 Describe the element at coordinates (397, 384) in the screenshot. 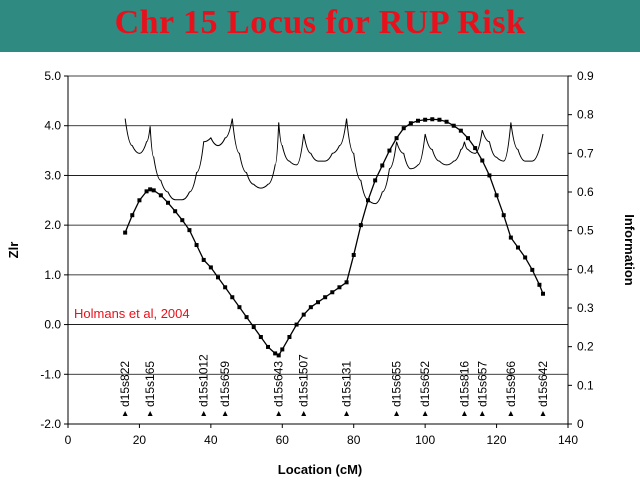

I see `marker-label: d15s655` at that location.